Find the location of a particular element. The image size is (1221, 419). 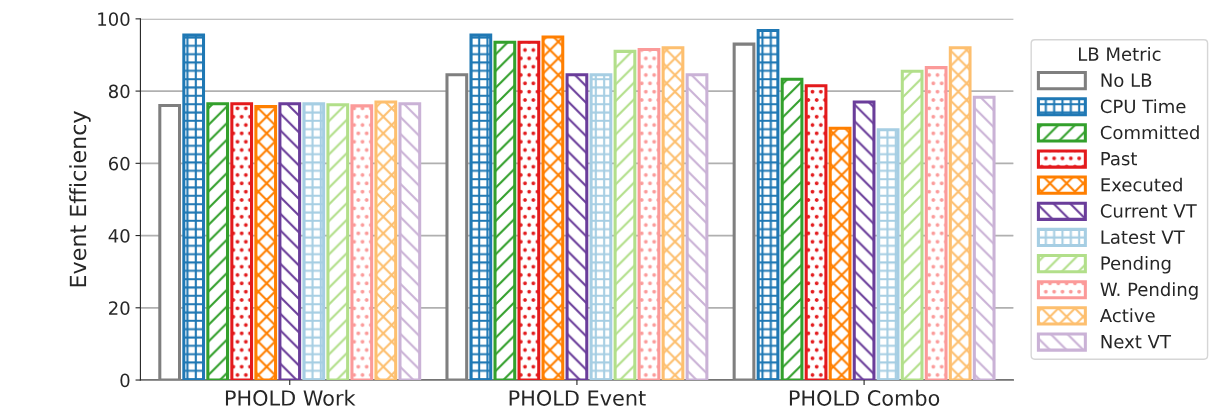

x-tick-label: PHOLD Event is located at coordinates (577, 398).